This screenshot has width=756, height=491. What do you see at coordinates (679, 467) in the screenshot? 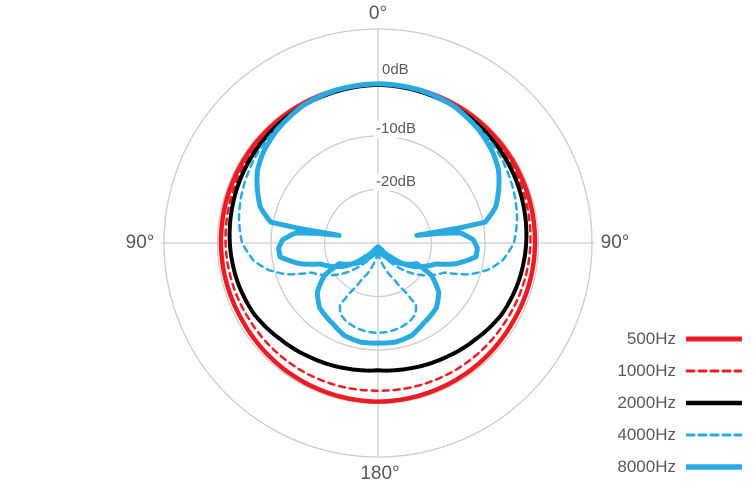
I see `legend-item-8000hz: 8000Hz` at bounding box center [679, 467].